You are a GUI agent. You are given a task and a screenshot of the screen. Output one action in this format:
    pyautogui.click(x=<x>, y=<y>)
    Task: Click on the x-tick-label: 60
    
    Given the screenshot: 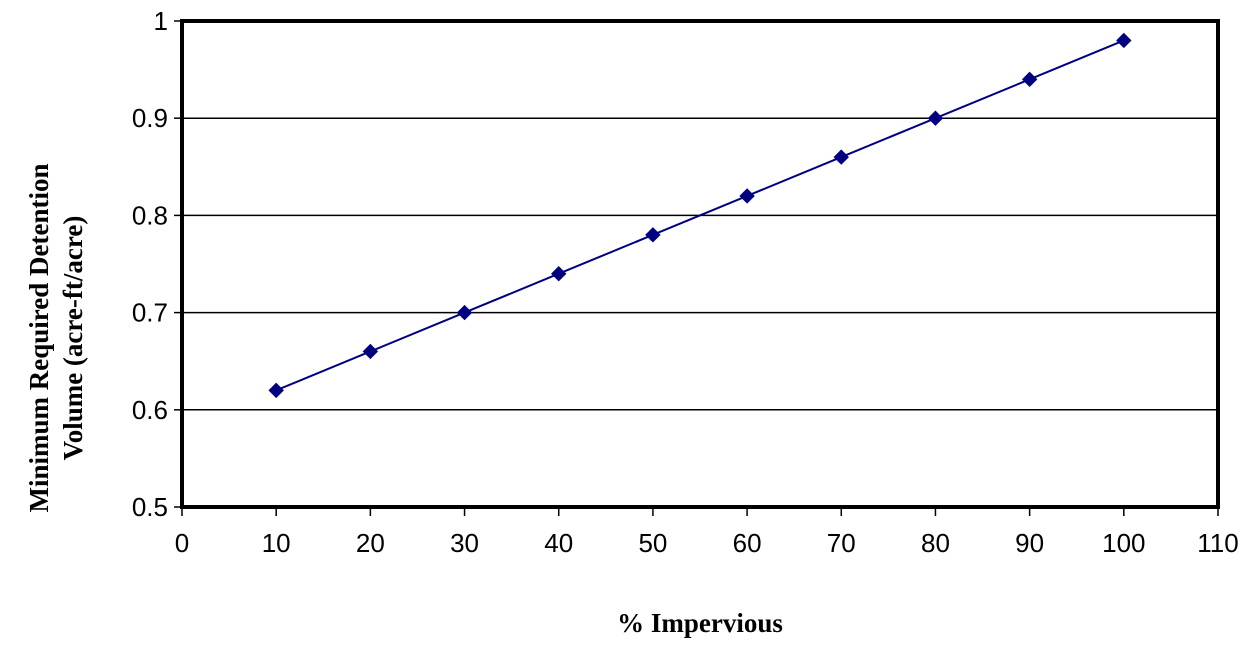 What is the action you would take?
    pyautogui.click(x=747, y=543)
    